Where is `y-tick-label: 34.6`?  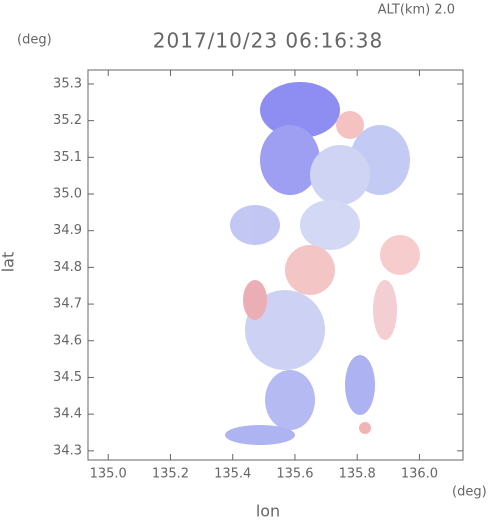 y-tick-label: 34.6 is located at coordinates (67, 340).